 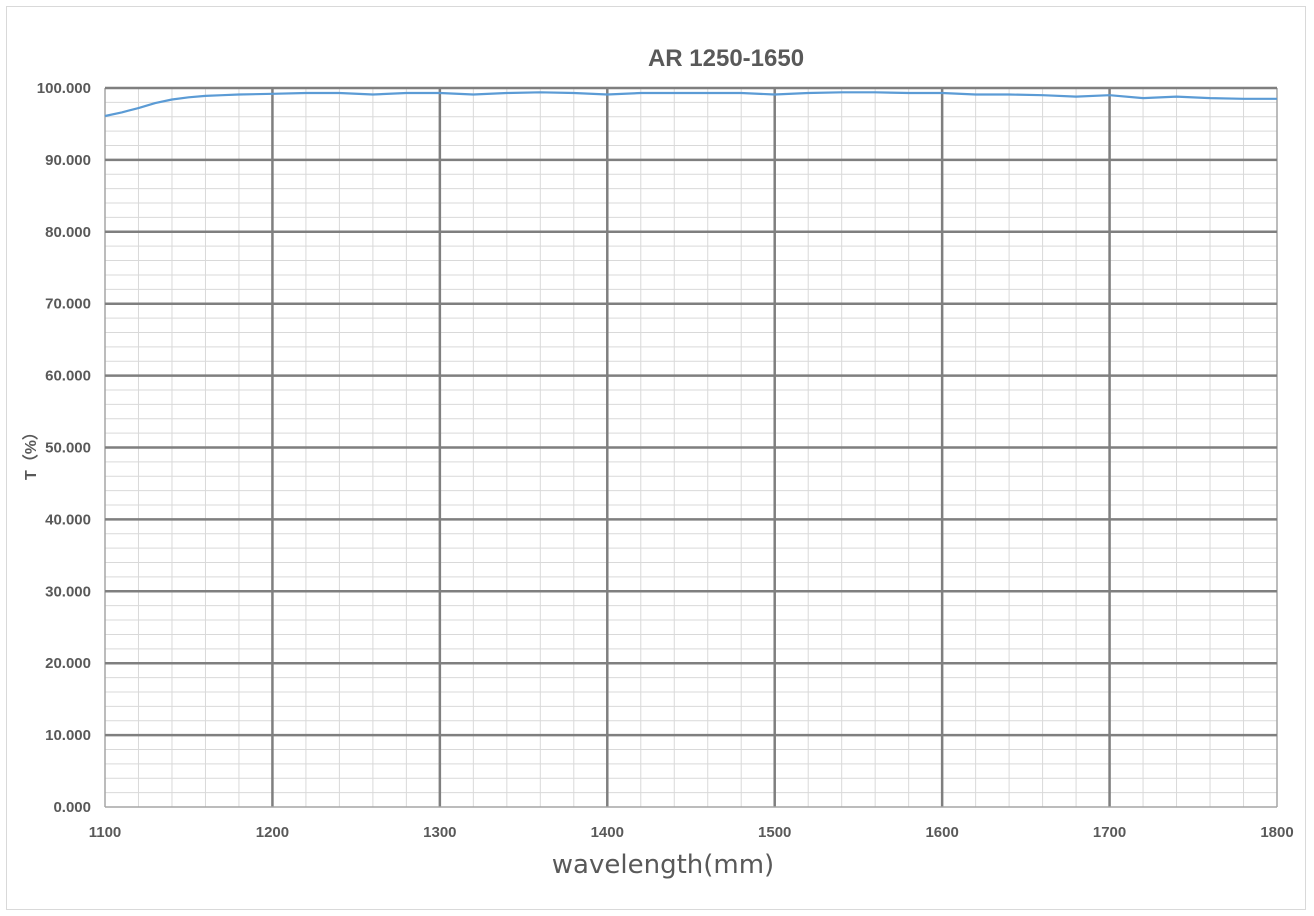 I want to click on y-tick-label: 10.000, so click(x=68, y=735).